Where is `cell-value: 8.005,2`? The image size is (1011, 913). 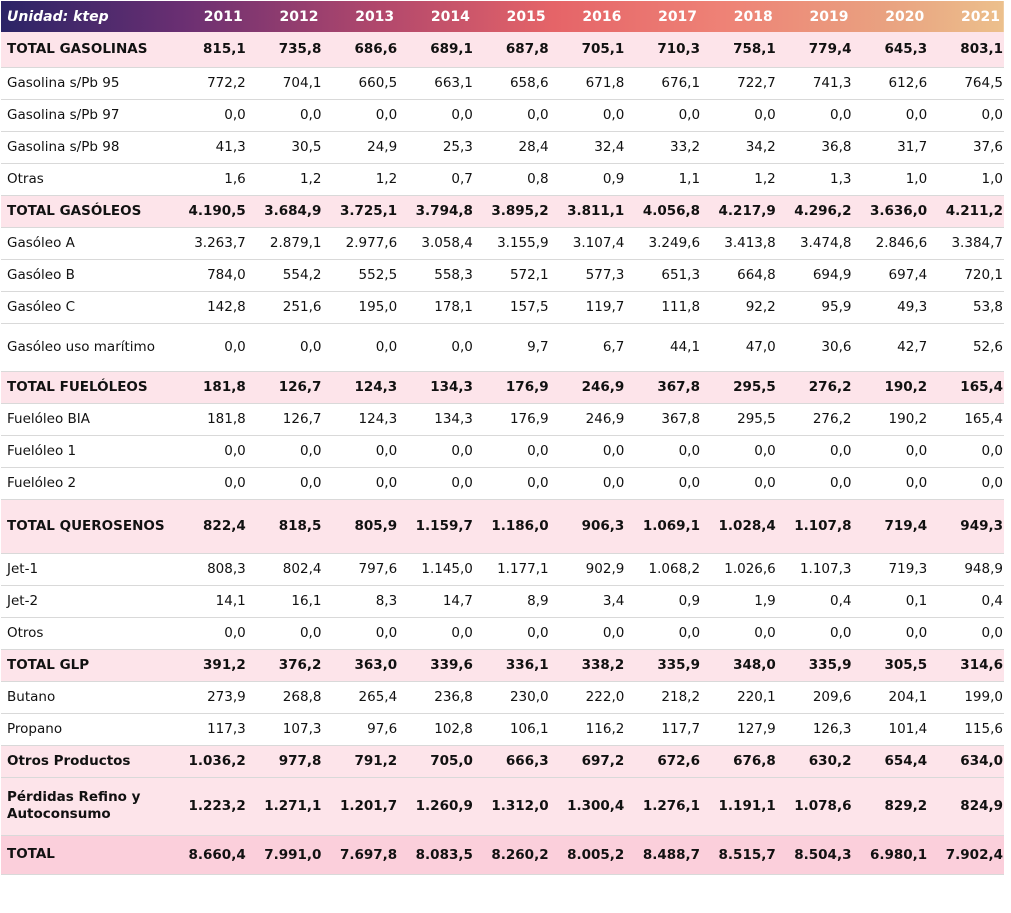 cell-value: 8.005,2 is located at coordinates (587, 855).